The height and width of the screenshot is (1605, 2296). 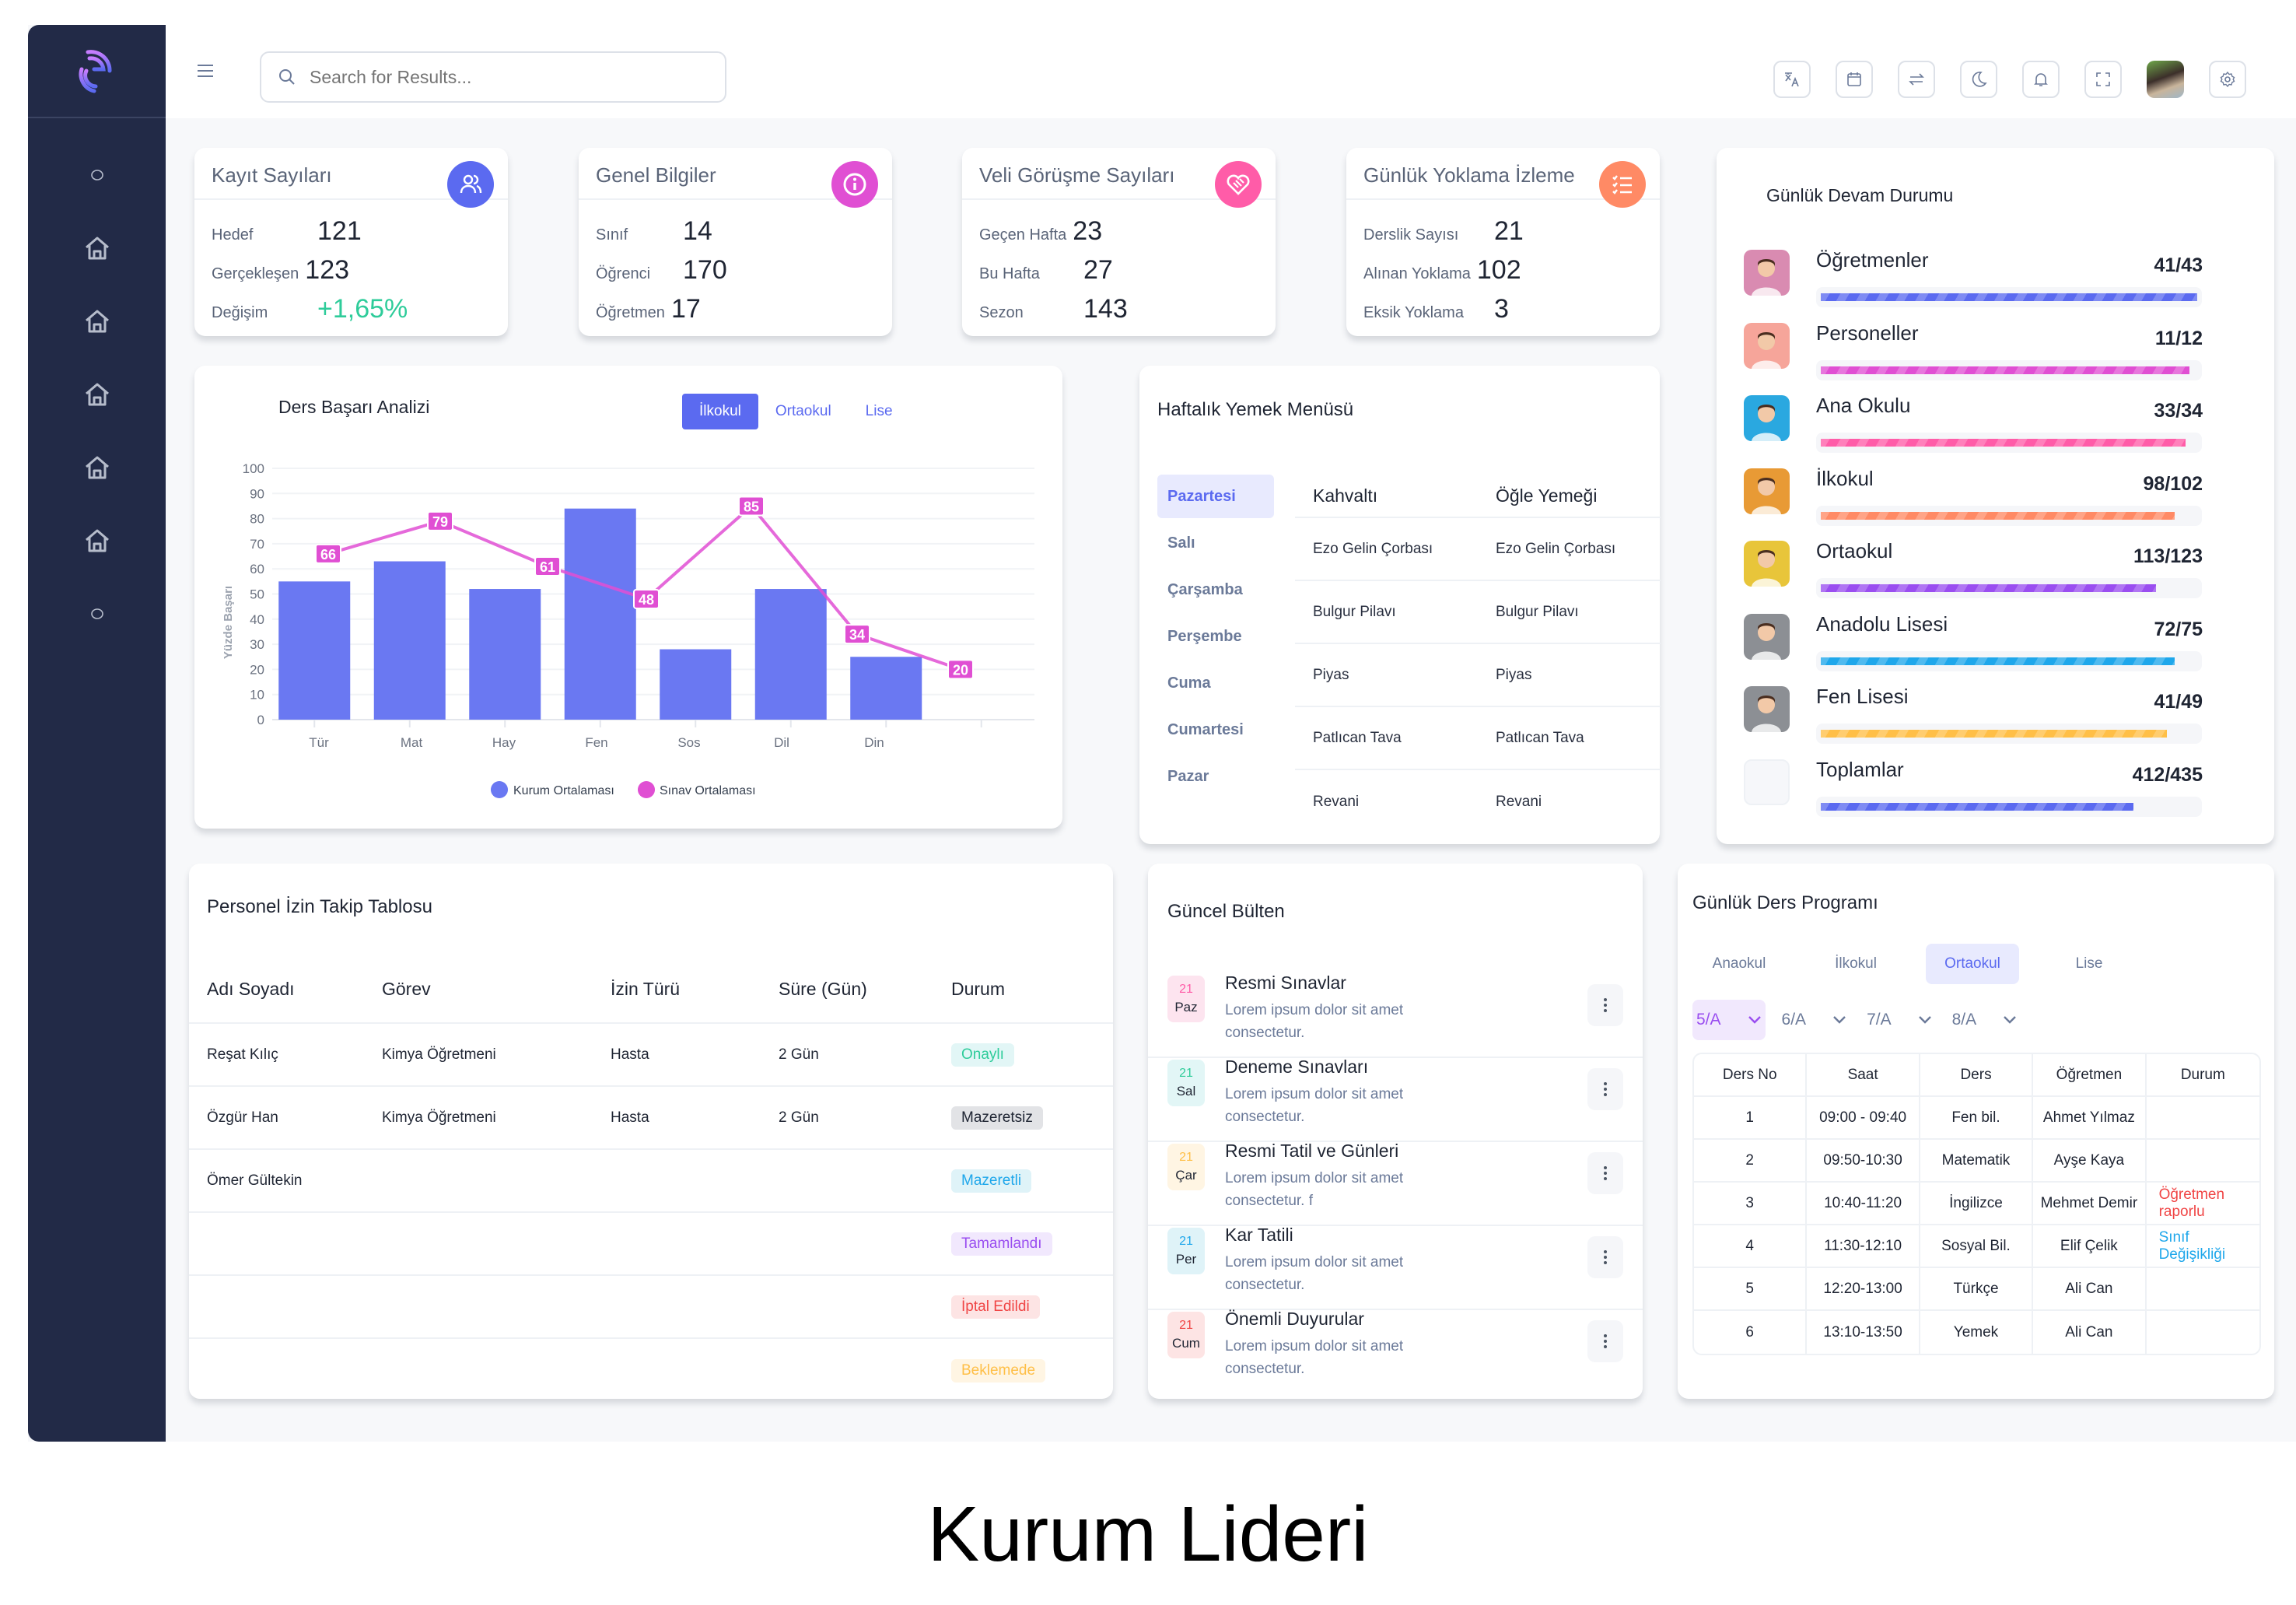 I want to click on day-tab-4: Perşembe, so click(x=1205, y=636).